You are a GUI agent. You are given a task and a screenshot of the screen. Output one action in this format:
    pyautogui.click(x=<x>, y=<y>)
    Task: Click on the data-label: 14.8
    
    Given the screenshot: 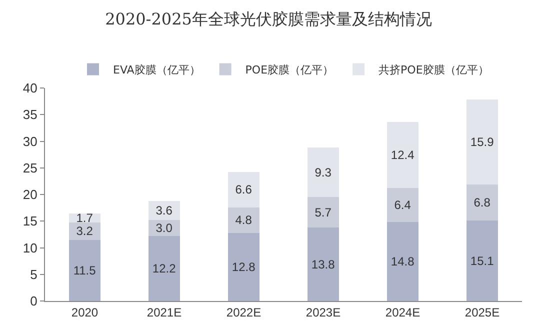 What is the action you would take?
    pyautogui.click(x=402, y=261)
    